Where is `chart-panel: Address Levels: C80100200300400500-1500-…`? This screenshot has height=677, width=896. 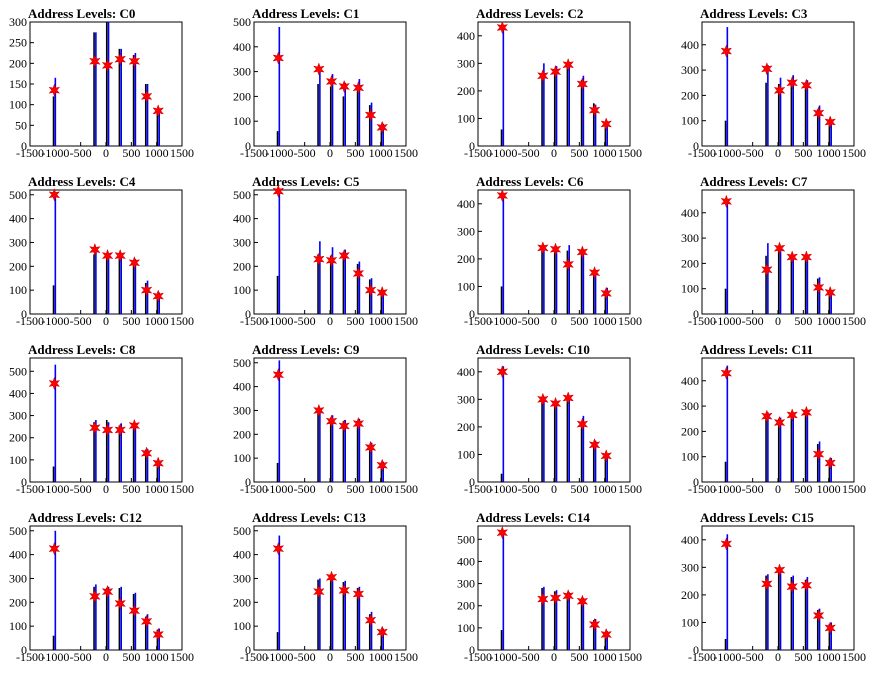
chart-panel: Address Levels: C80100200300400500-1500-… is located at coordinates (101, 419).